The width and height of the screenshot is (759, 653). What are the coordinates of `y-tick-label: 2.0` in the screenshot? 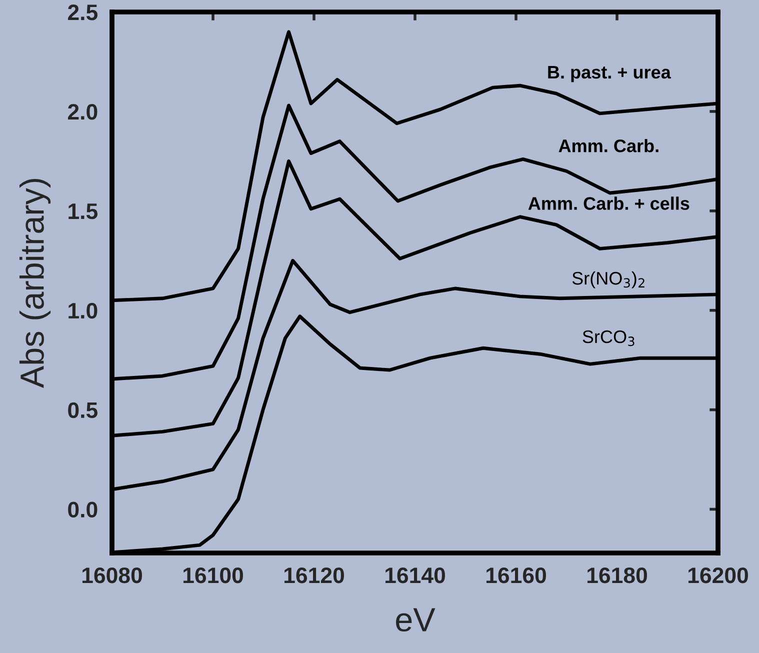 It's located at (83, 112).